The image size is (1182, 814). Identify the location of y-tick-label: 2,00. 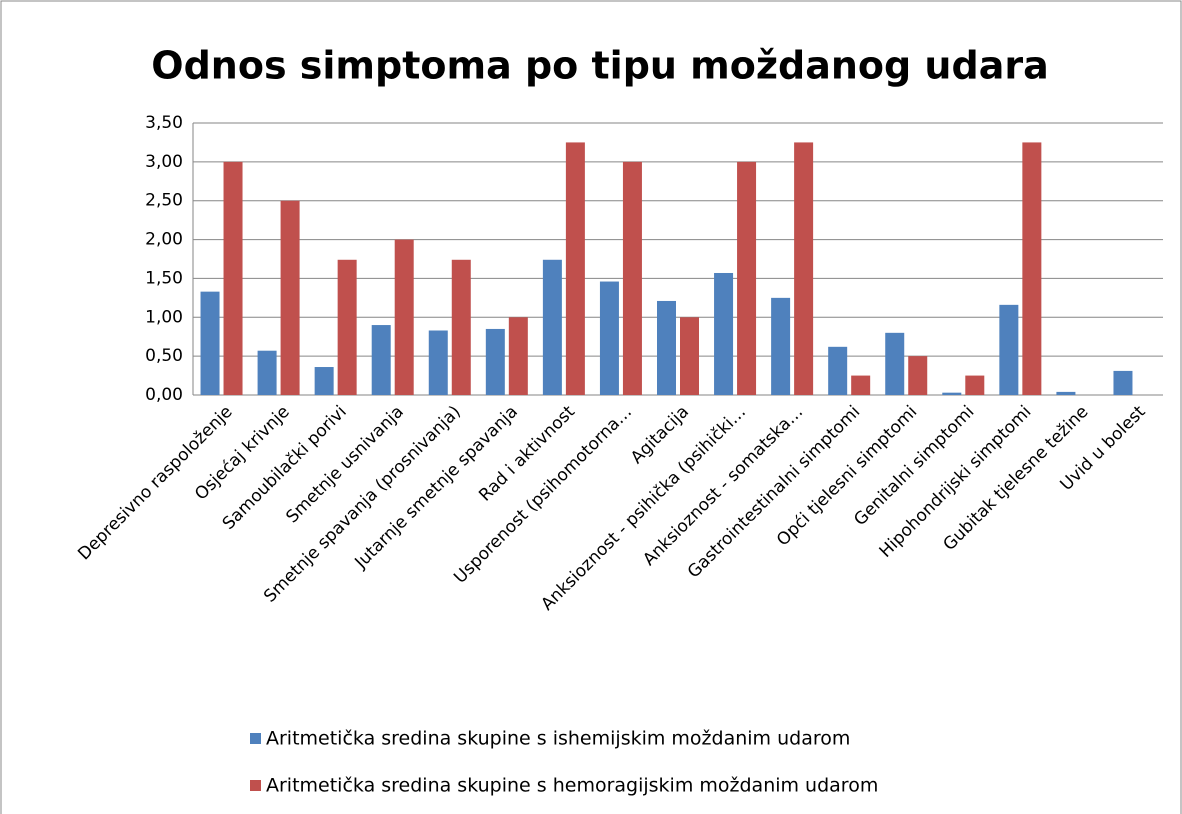
(164, 240).